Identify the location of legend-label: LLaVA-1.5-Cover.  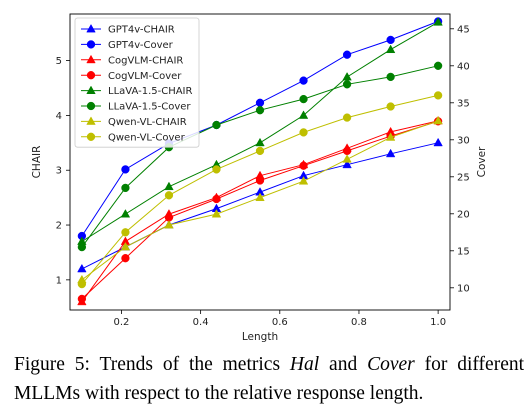
(149, 107).